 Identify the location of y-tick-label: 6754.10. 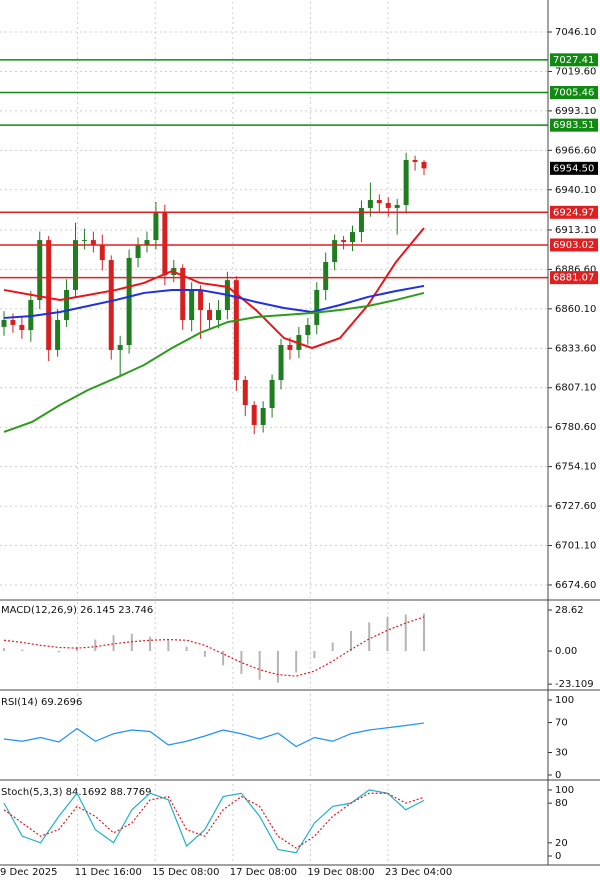
(575, 467).